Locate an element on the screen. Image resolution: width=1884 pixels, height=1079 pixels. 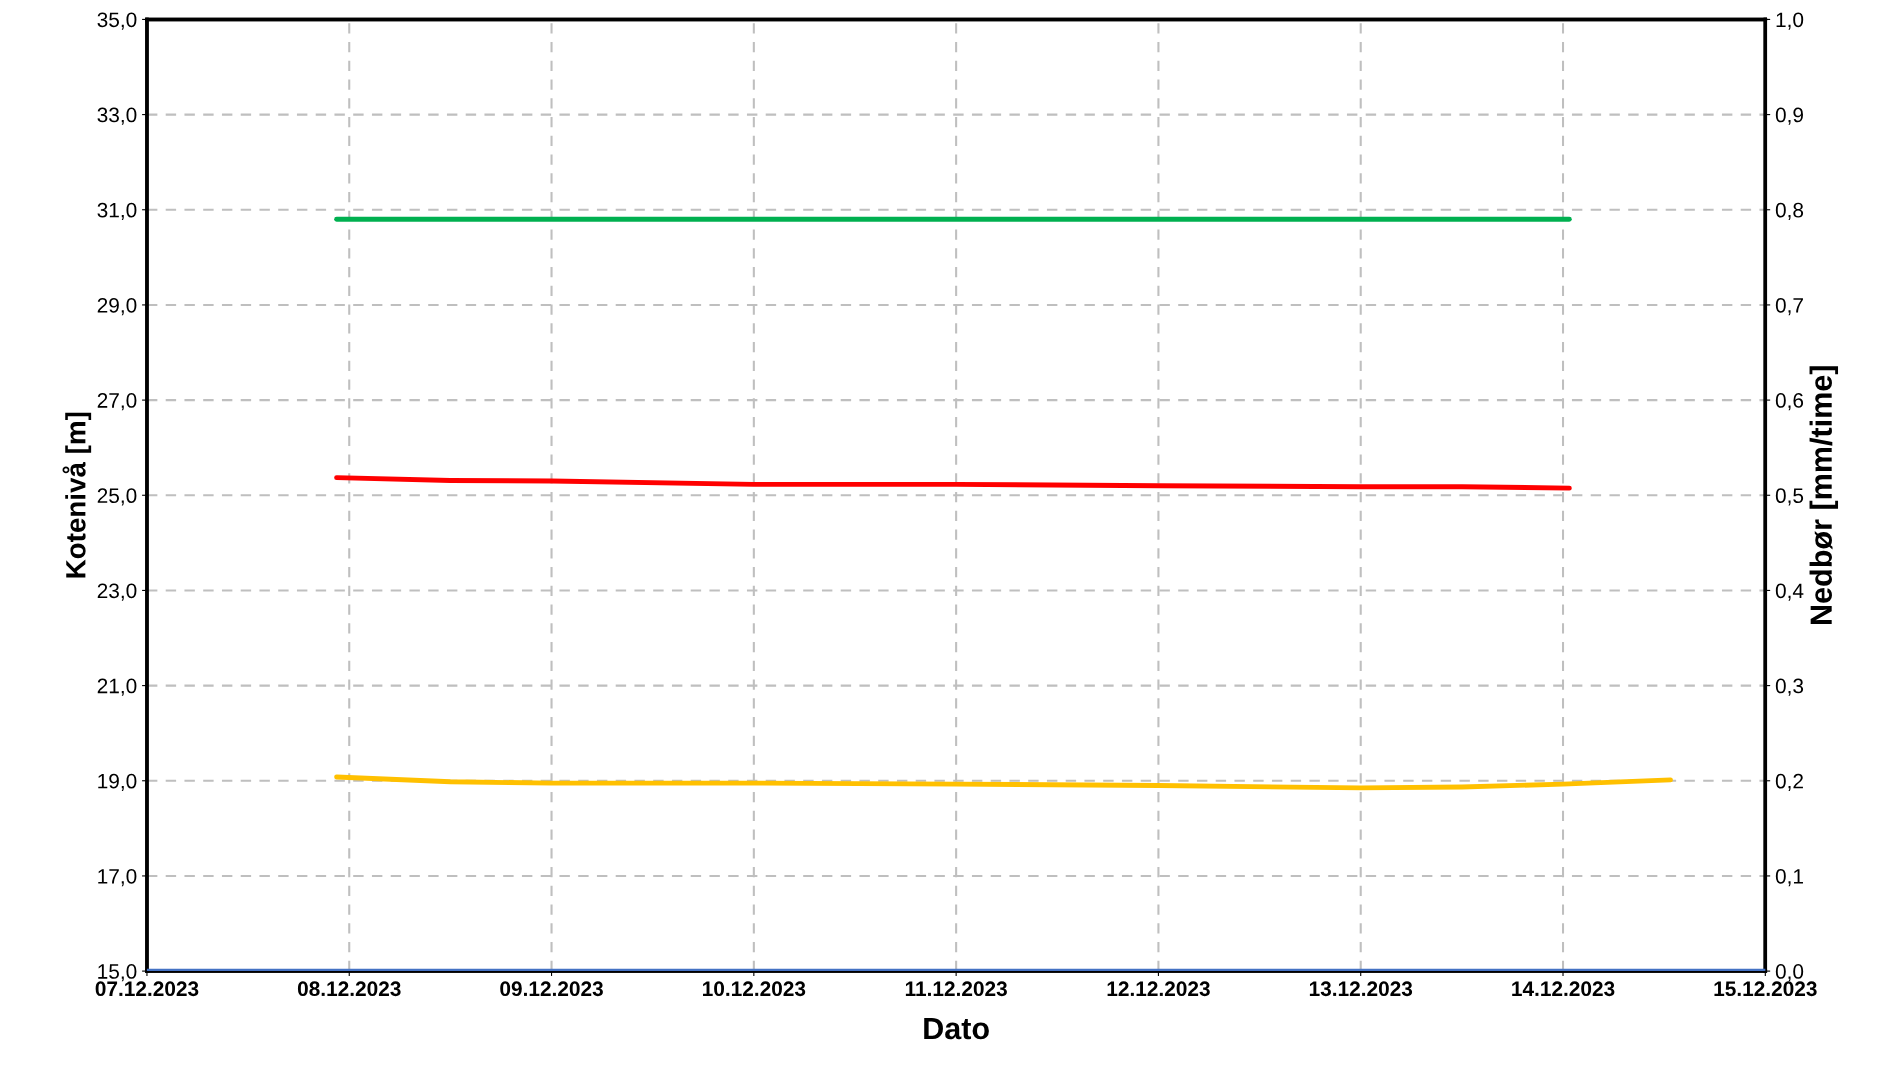
x-tick-label: 09.12.2023 is located at coordinates (551, 989).